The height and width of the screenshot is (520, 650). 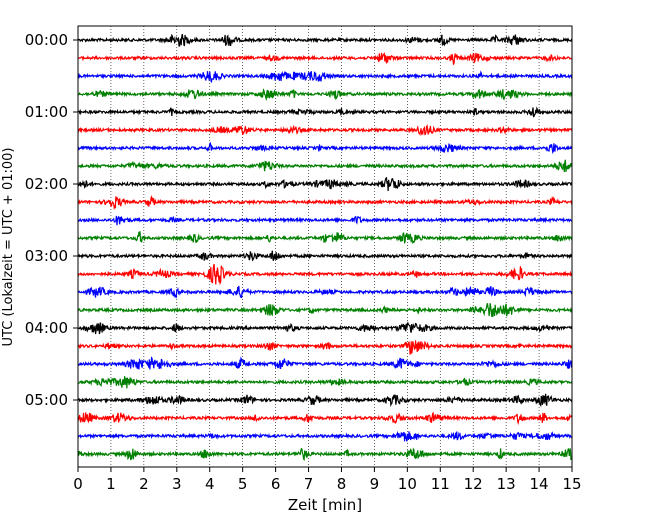 What do you see at coordinates (325, 505) in the screenshot?
I see `x-axis-label: Zeit [min]` at bounding box center [325, 505].